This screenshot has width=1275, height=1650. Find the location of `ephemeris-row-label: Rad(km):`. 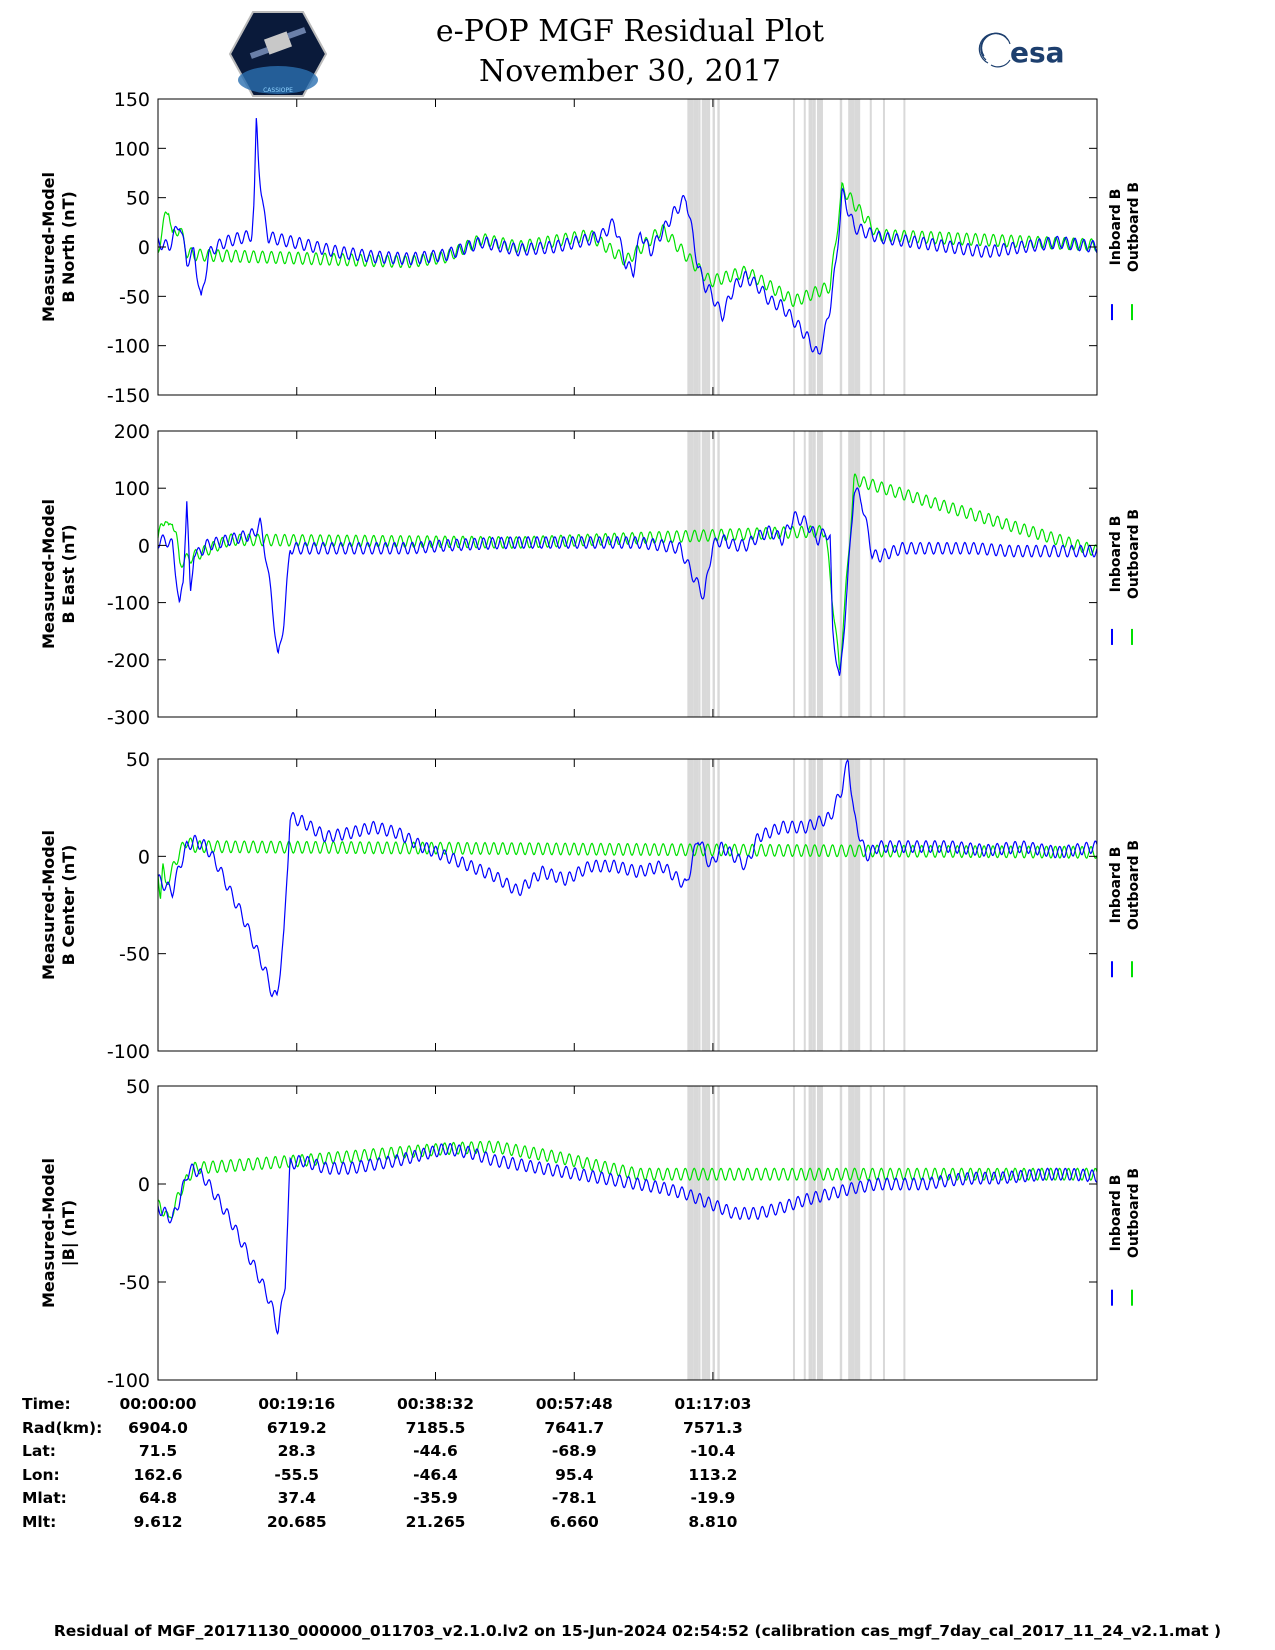

ephemeris-row-label: Rad(km): is located at coordinates (62, 1427).